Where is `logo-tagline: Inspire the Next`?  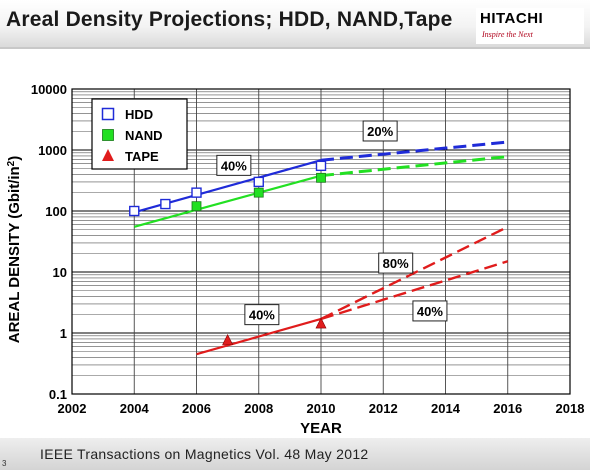 logo-tagline: Inspire the Next is located at coordinates (507, 34).